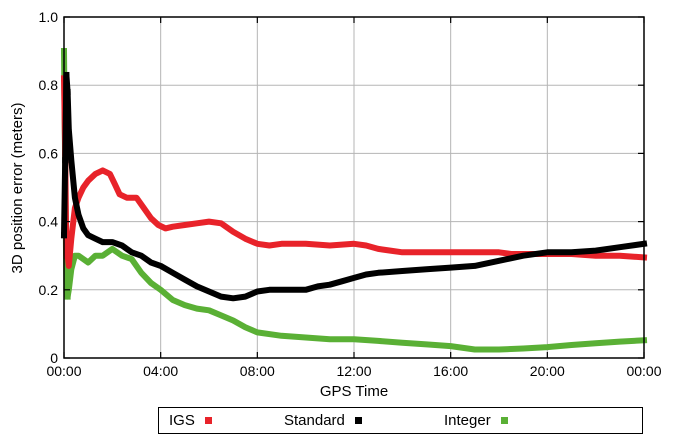 This screenshot has width=686, height=440. What do you see at coordinates (54, 358) in the screenshot?
I see `y-tick-label: 0` at bounding box center [54, 358].